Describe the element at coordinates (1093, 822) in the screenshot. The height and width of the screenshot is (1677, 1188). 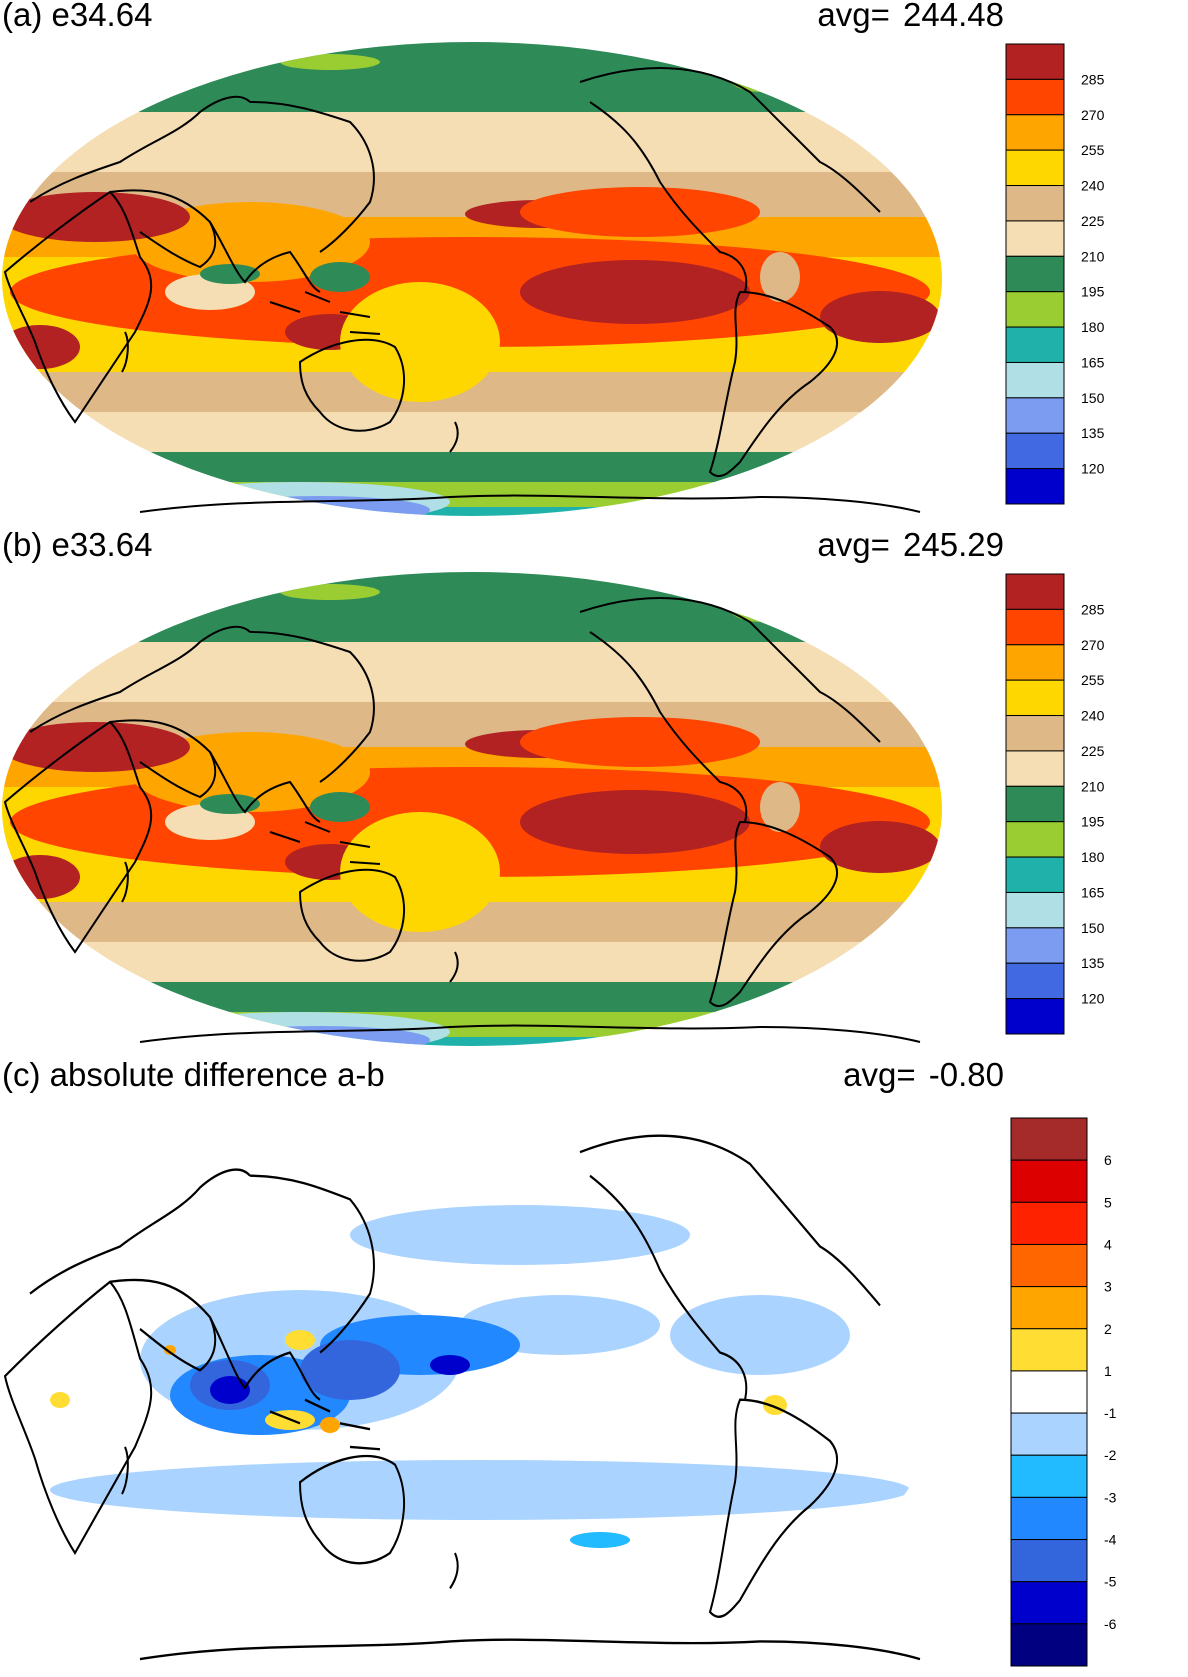
I see `colorbar-tick-label: 195` at that location.